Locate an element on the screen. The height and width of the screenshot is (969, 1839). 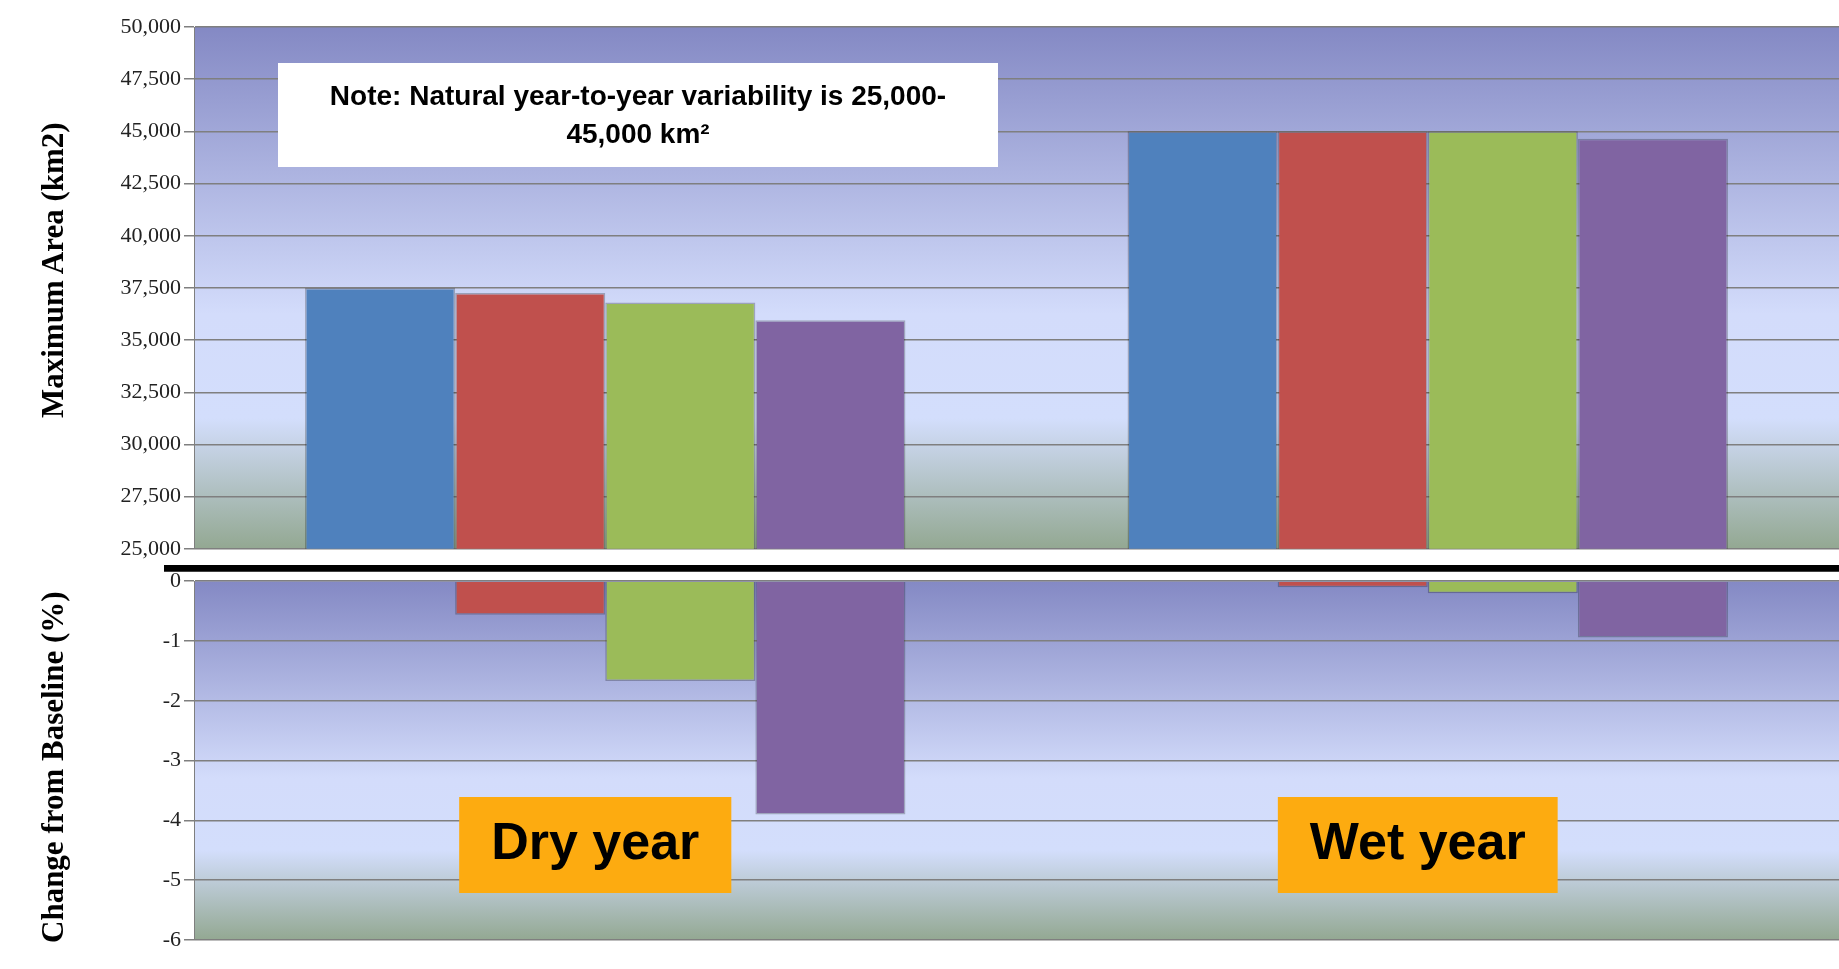
x-tick-label: Wet year is located at coordinates (1417, 841).